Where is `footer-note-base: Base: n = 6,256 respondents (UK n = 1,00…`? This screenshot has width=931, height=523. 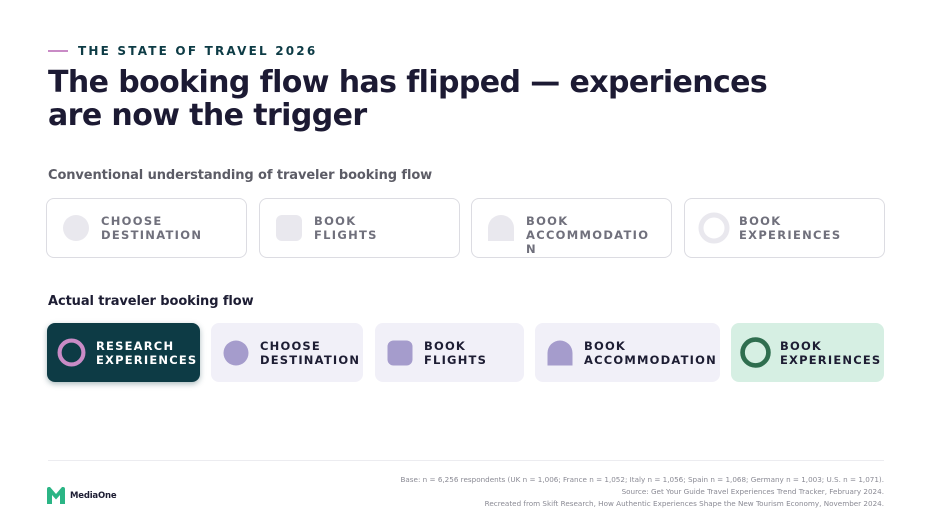 footer-note-base: Base: n = 6,256 respondents (UK n = 1,00… is located at coordinates (642, 479).